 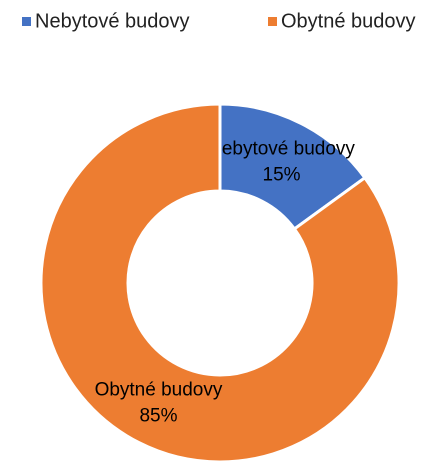 What do you see at coordinates (158, 416) in the screenshot?
I see `data-label-value: 85%` at bounding box center [158, 416].